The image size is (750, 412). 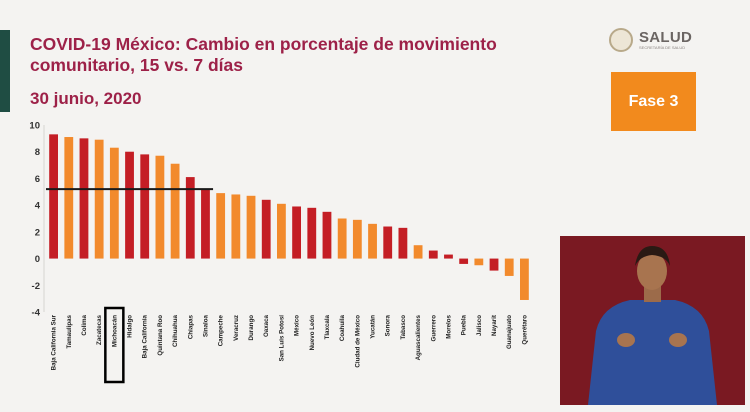 I want to click on x-tick-label: Baja California Sur, so click(x=54, y=342).